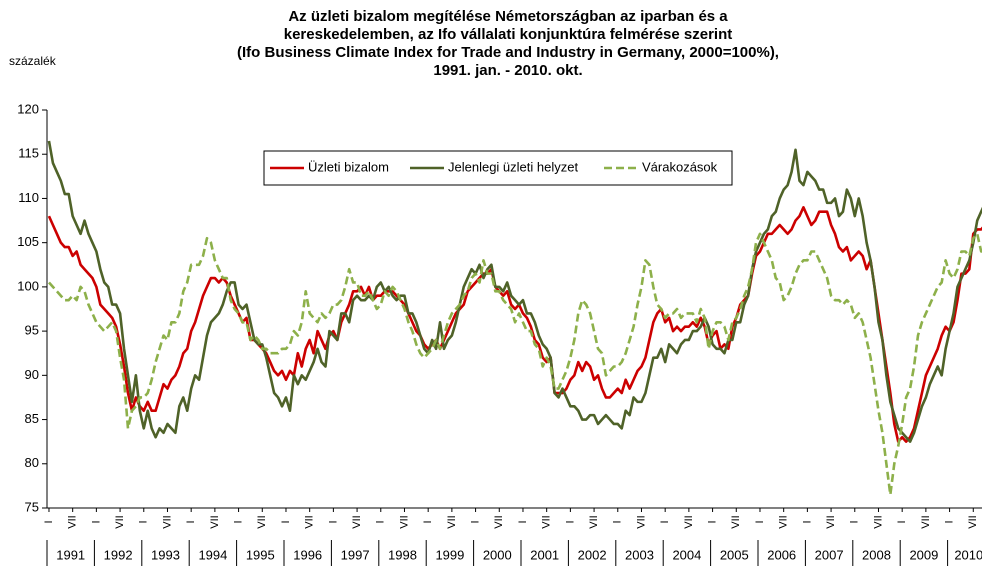 This screenshot has width=982, height=566. What do you see at coordinates (260, 554) in the screenshot?
I see `year-label: 1995` at bounding box center [260, 554].